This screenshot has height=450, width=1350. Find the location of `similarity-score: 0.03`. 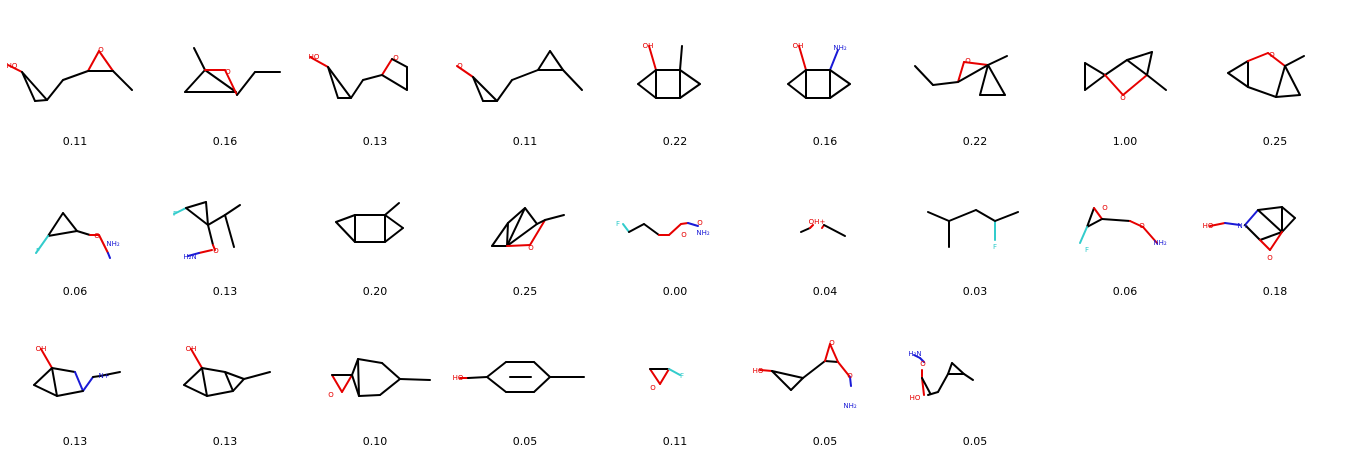

similarity-score: 0.03 is located at coordinates (975, 291).